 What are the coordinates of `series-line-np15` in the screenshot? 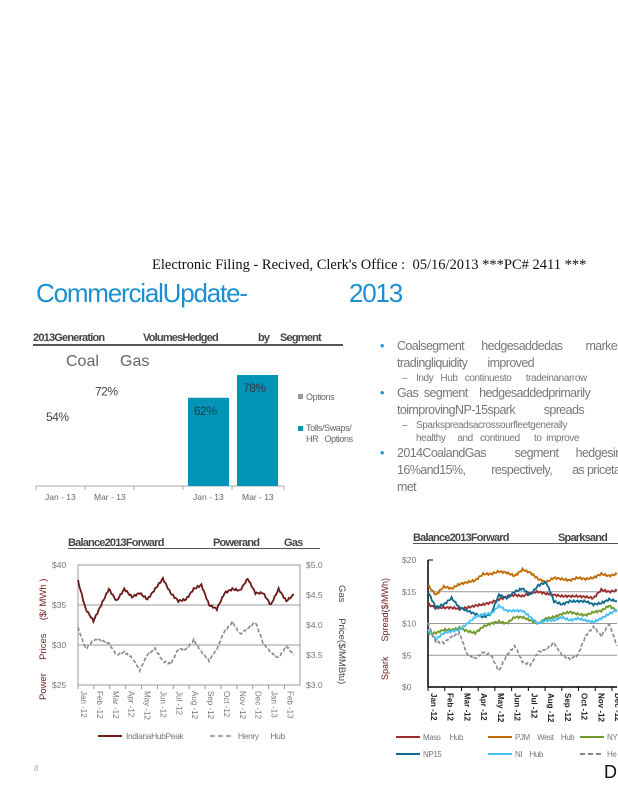 It's located at (522, 599).